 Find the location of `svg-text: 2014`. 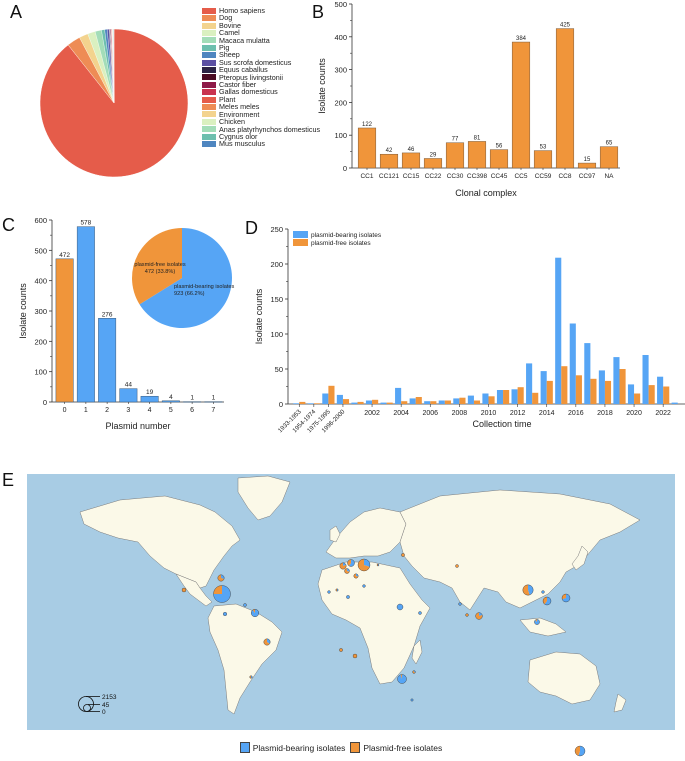

svg-text: 2014 is located at coordinates (547, 413).